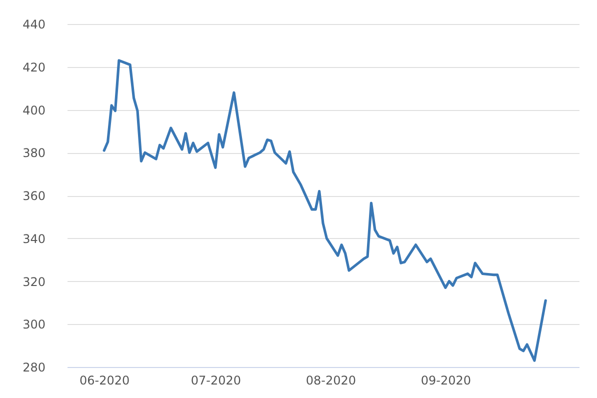 The image size is (597, 398). Describe the element at coordinates (446, 381) in the screenshot. I see `x-tick-label: 09-2020` at that location.